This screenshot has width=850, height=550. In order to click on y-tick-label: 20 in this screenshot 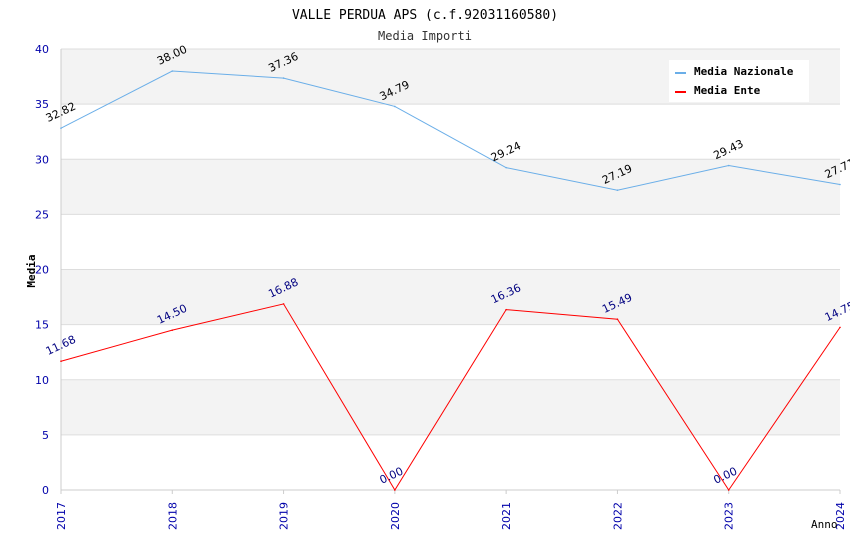, I will do `click(42, 270)`.